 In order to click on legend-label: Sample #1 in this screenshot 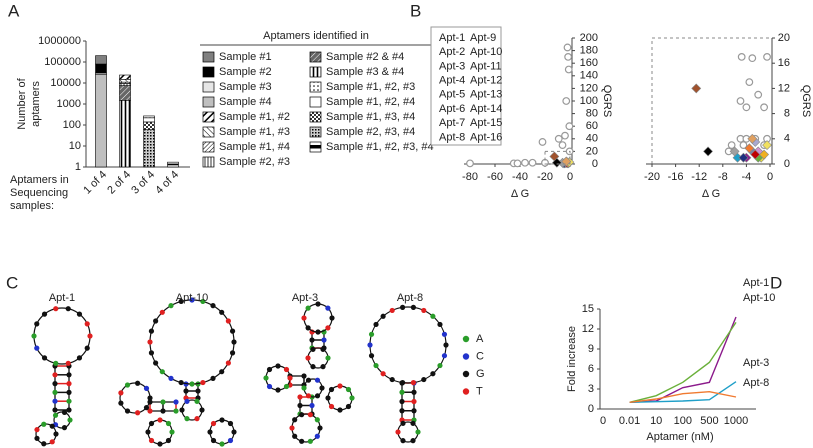, I will do `click(245, 57)`.